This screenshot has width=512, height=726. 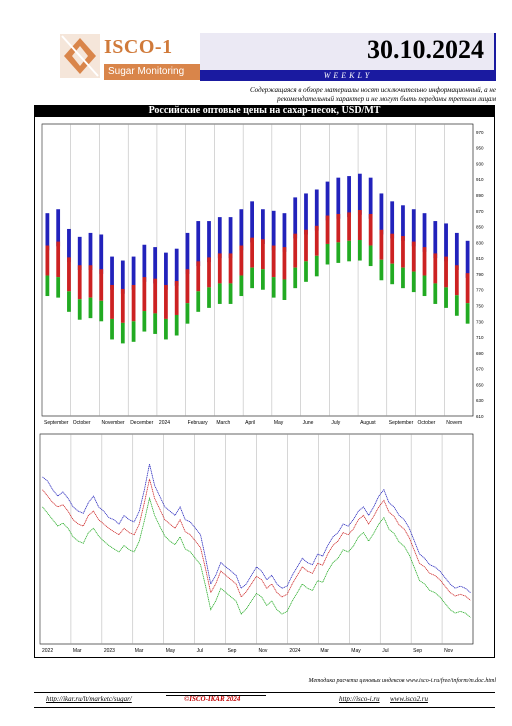 What do you see at coordinates (480, 179) in the screenshot?
I see `y-tick-label: 910` at bounding box center [480, 179].